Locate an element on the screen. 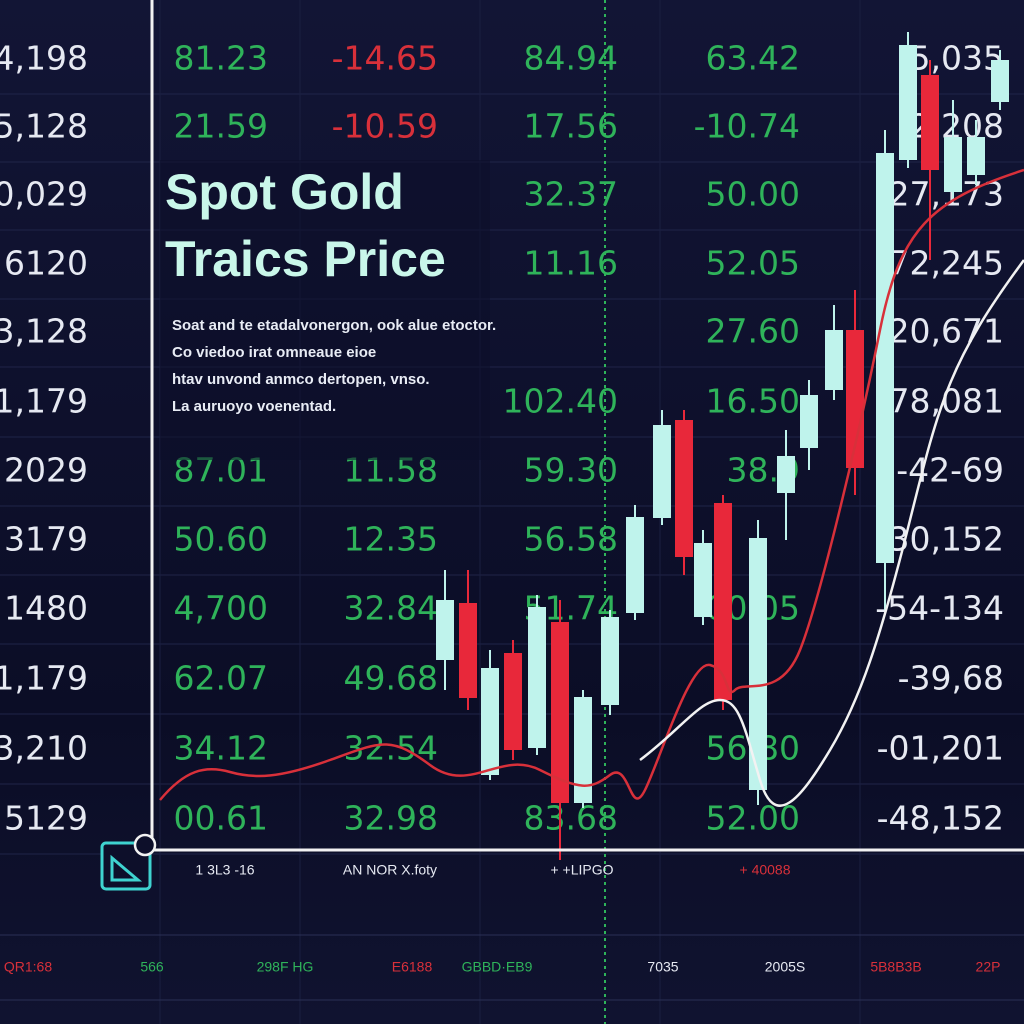  grid-number: 6120 is located at coordinates (46, 263).